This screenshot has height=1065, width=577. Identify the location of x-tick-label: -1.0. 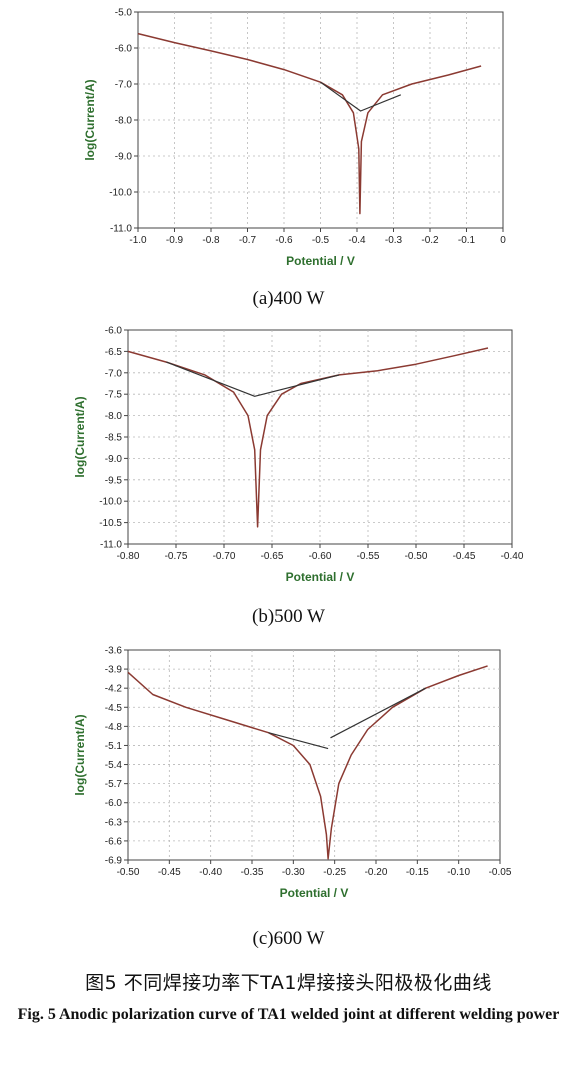
(138, 240).